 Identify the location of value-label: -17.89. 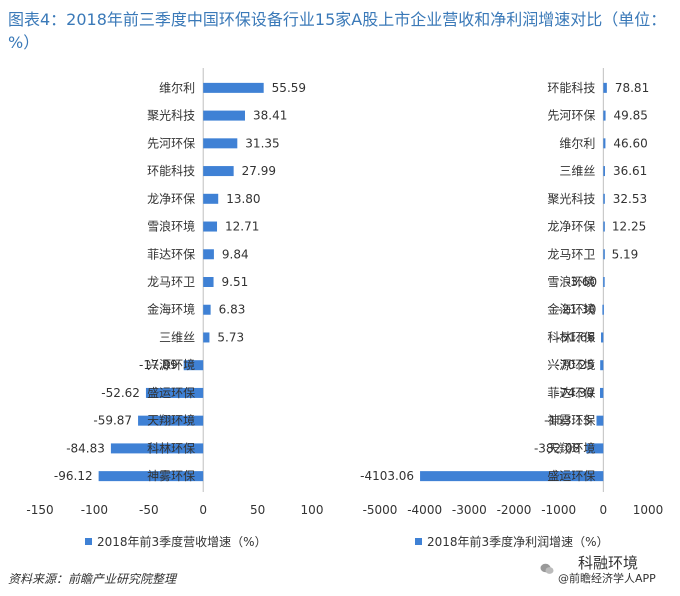
(158, 365).